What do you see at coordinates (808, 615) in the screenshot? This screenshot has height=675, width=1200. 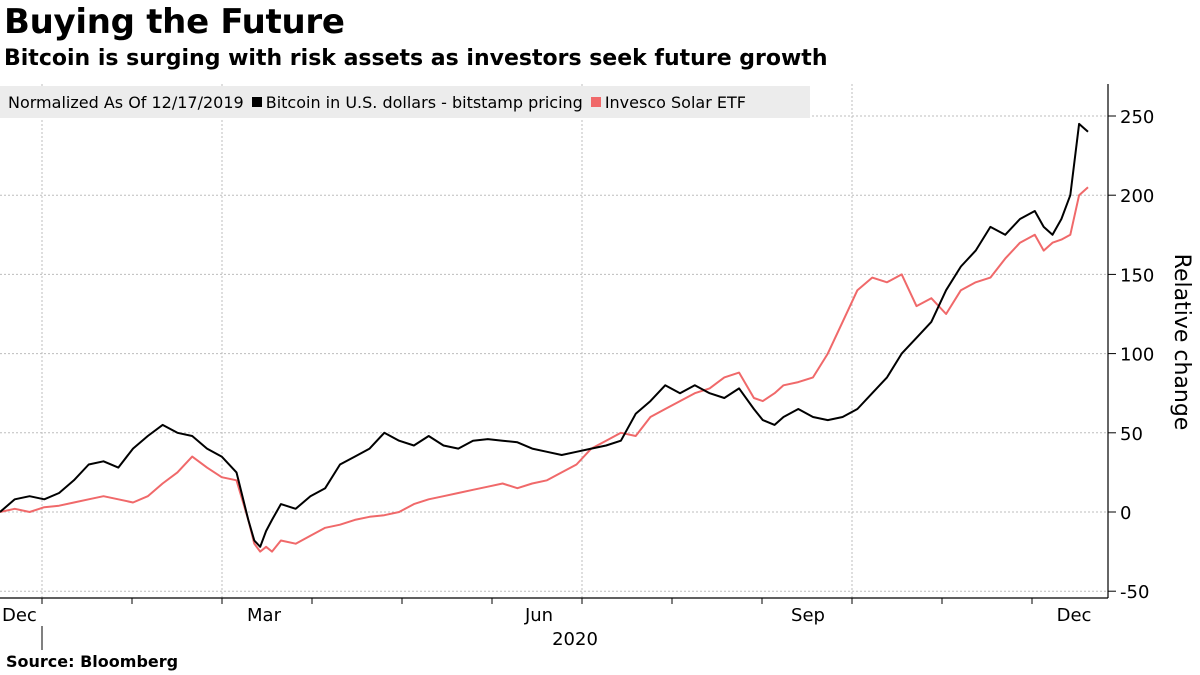 I see `x-tick-label: Sep` at bounding box center [808, 615].